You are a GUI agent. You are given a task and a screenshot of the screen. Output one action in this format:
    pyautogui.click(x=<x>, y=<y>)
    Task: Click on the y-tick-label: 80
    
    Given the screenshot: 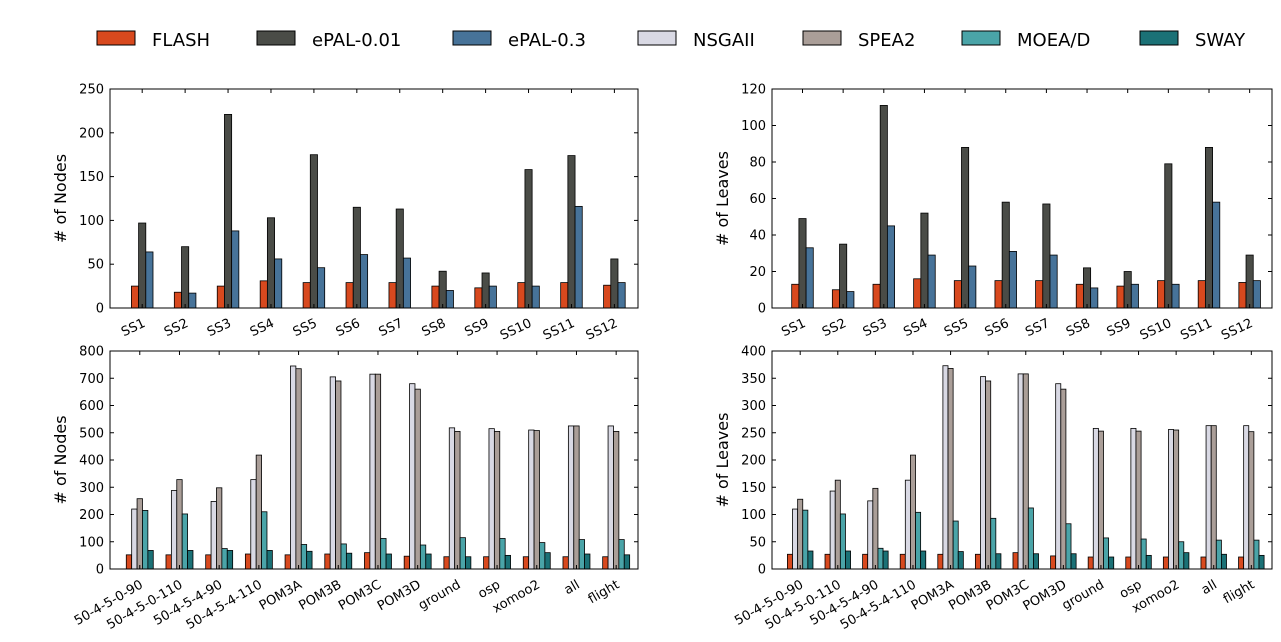 What is the action you would take?
    pyautogui.click(x=757, y=163)
    